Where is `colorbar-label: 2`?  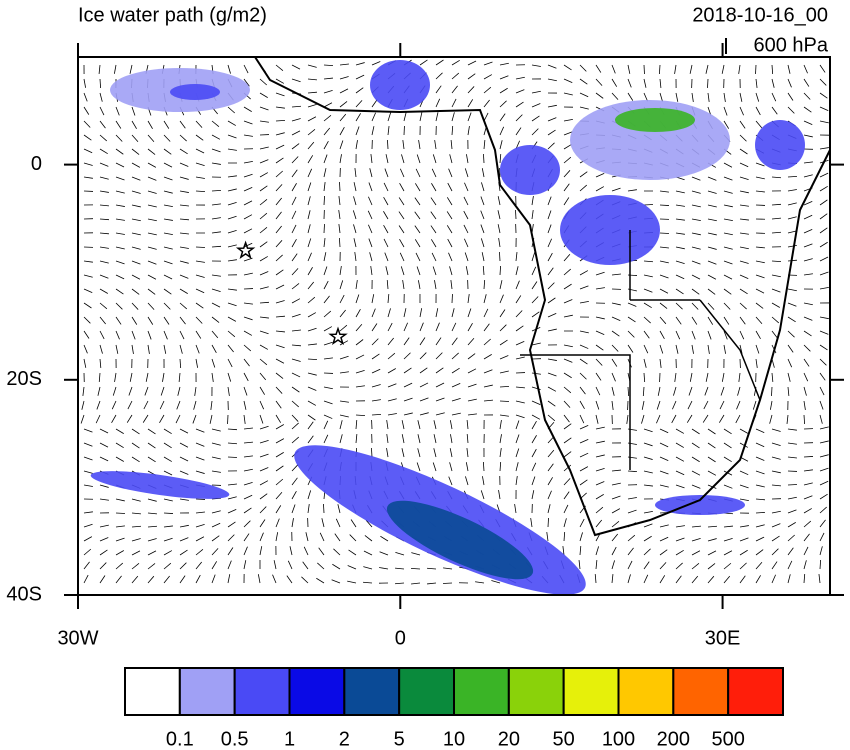
colorbar-label: 2 is located at coordinates (344, 739).